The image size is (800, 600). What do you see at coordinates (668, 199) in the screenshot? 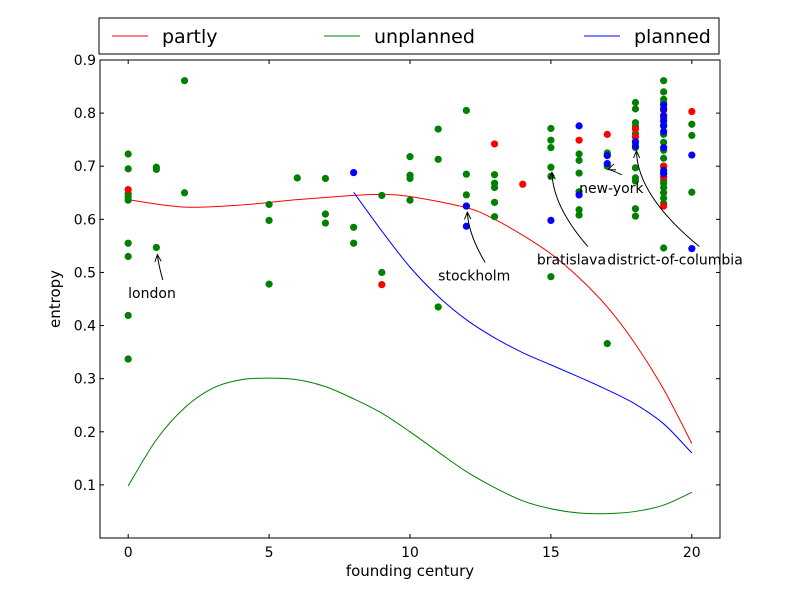
I see `annotation-arrow-district-of-columbia` at bounding box center [668, 199].